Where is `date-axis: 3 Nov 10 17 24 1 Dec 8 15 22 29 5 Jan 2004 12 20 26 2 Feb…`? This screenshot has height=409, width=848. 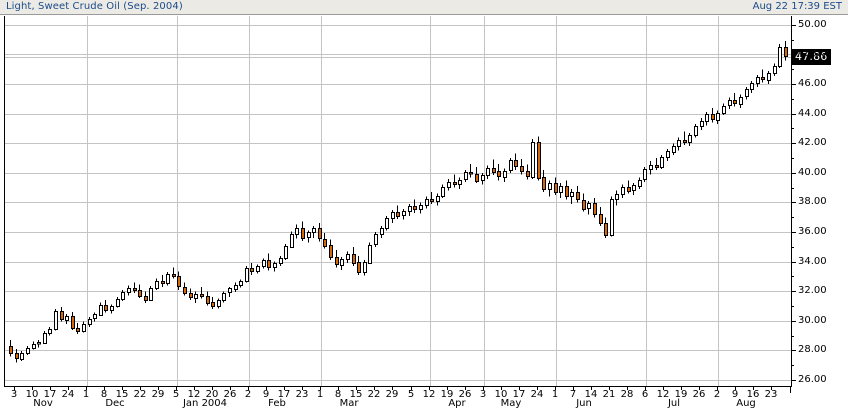
date-axis: 3 Nov 10 17 24 1 Dec 8 15 22 29 5 Jan 2004 12 20 26 2 Feb… is located at coordinates (397, 398).